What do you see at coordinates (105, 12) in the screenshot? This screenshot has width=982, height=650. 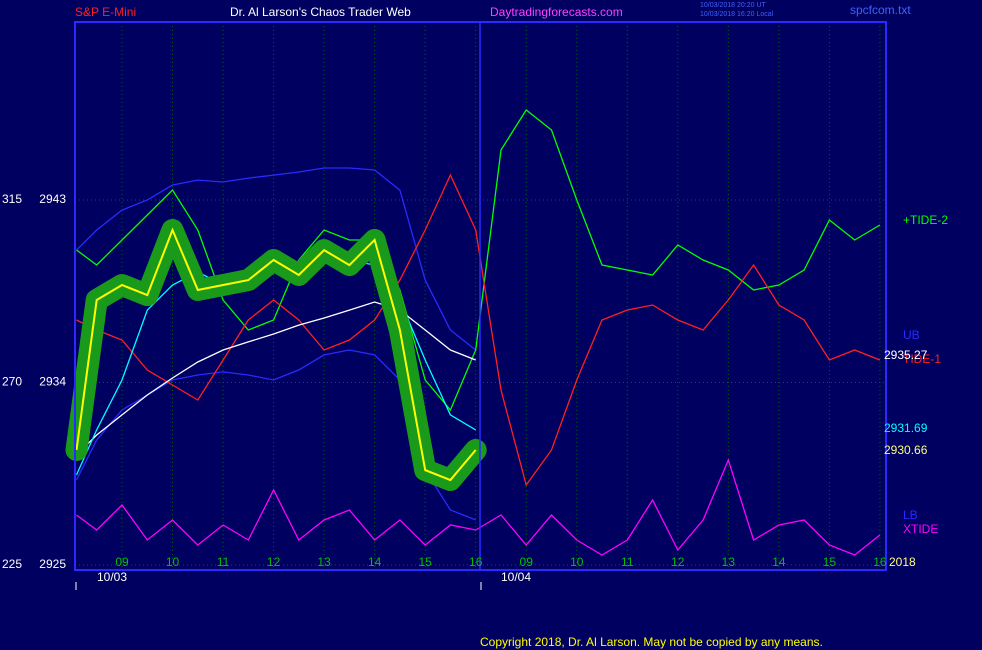 I see `instrument: S&P E-Mini` at bounding box center [105, 12].